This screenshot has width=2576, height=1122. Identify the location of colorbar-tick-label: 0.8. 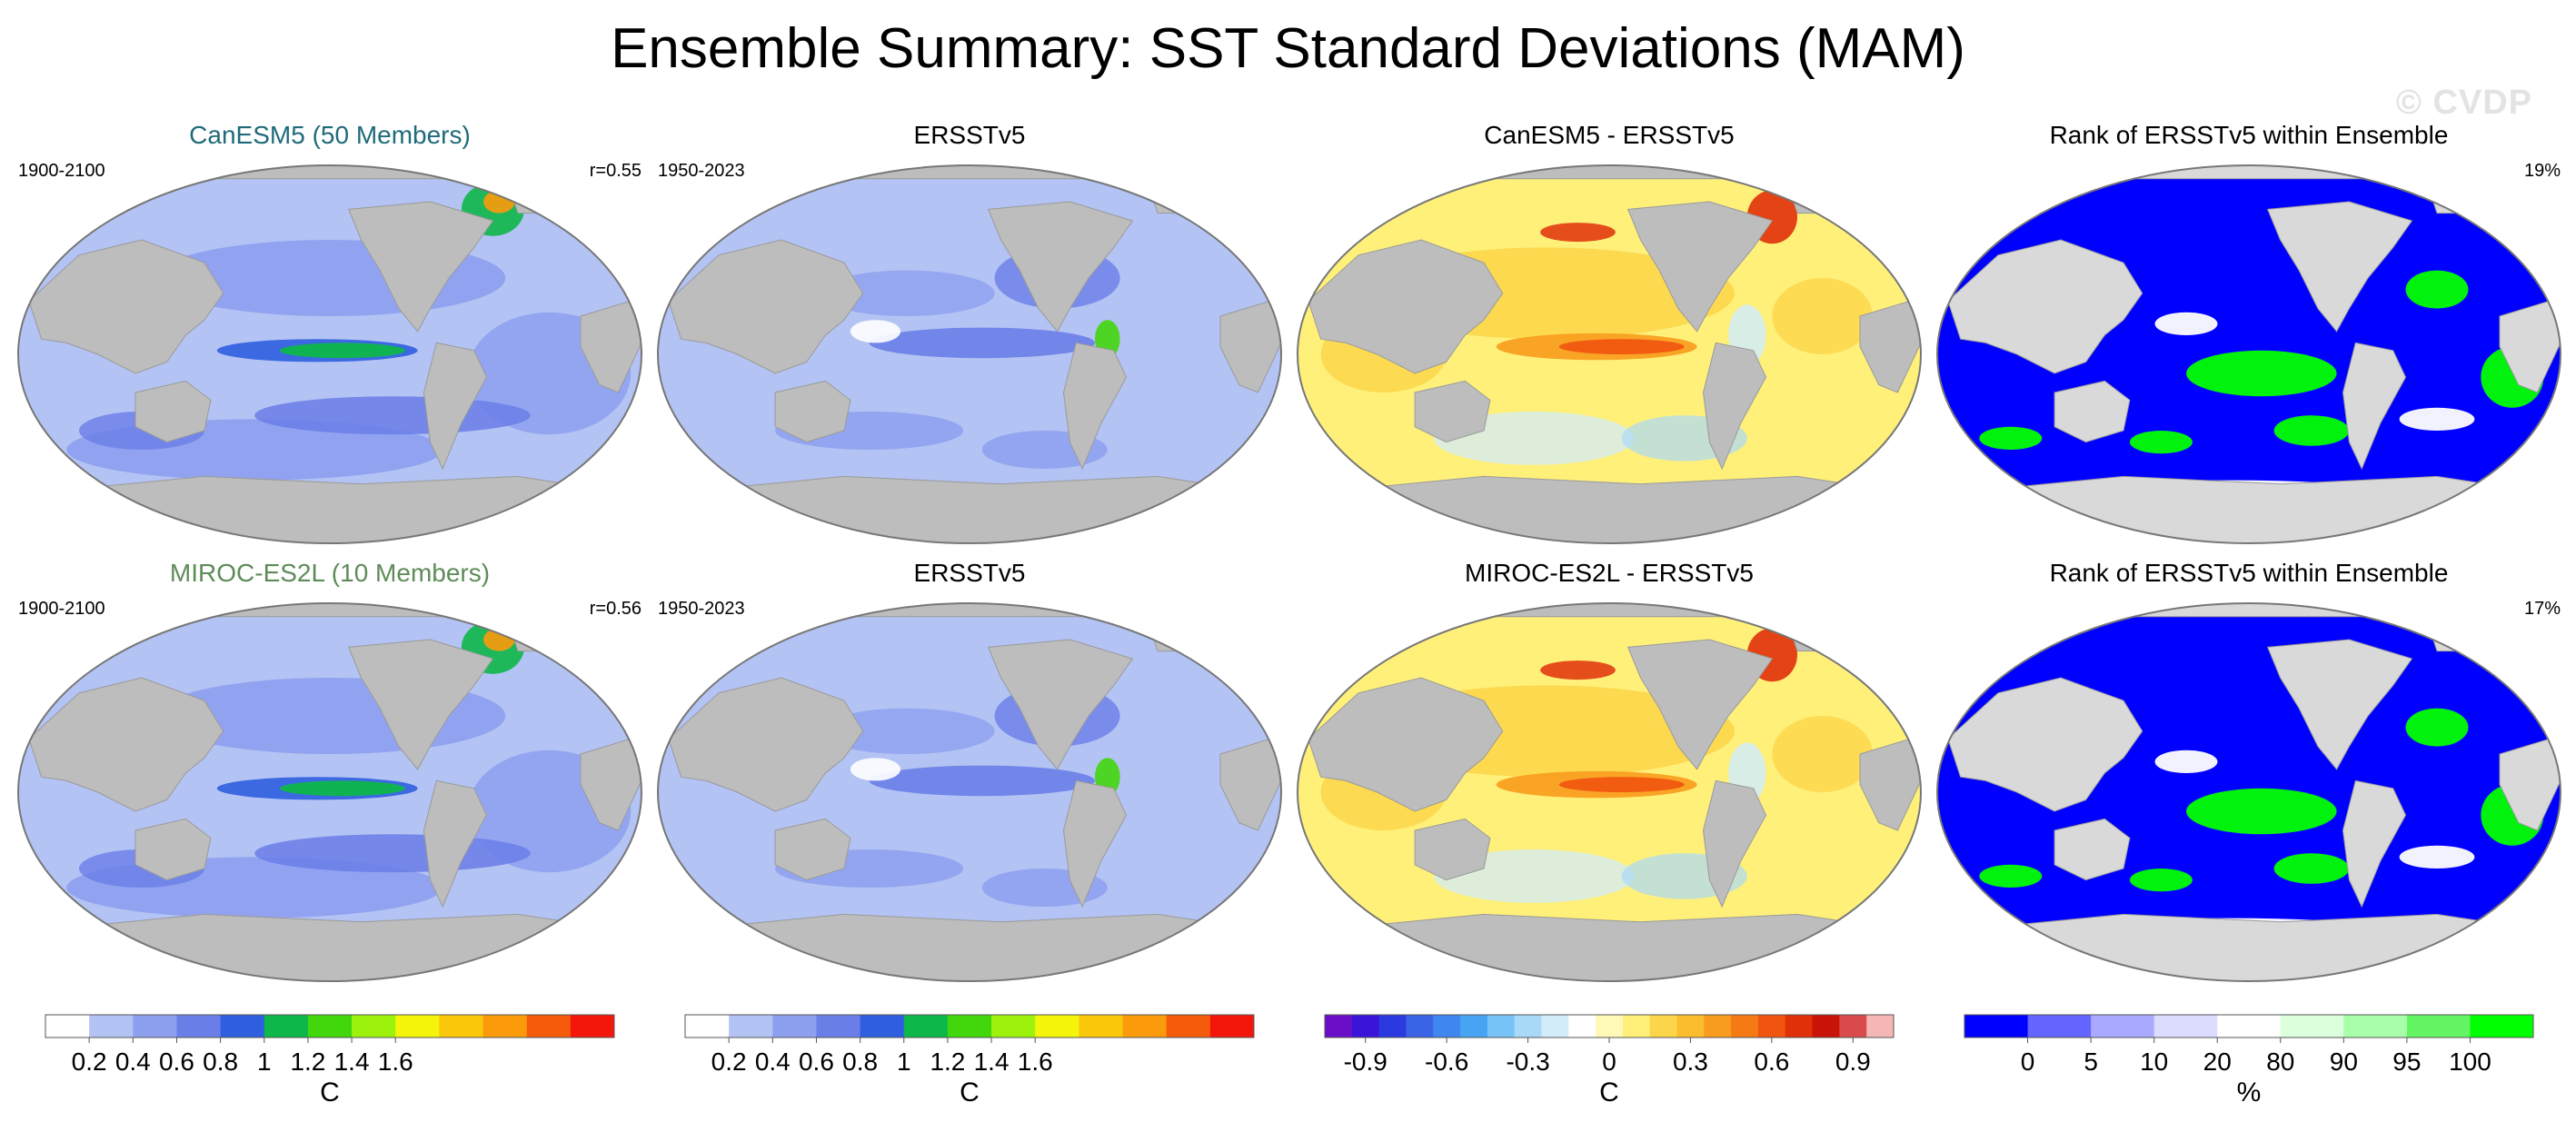
(220, 1062).